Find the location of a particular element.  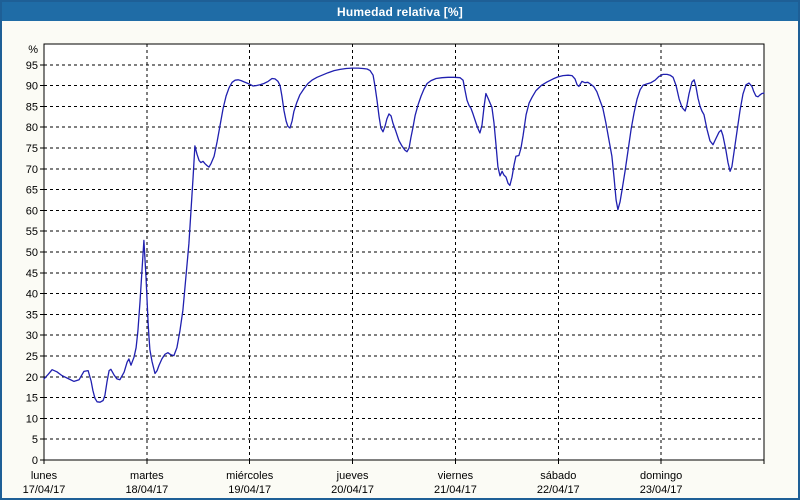

day-name-label: lunes is located at coordinates (44, 476).